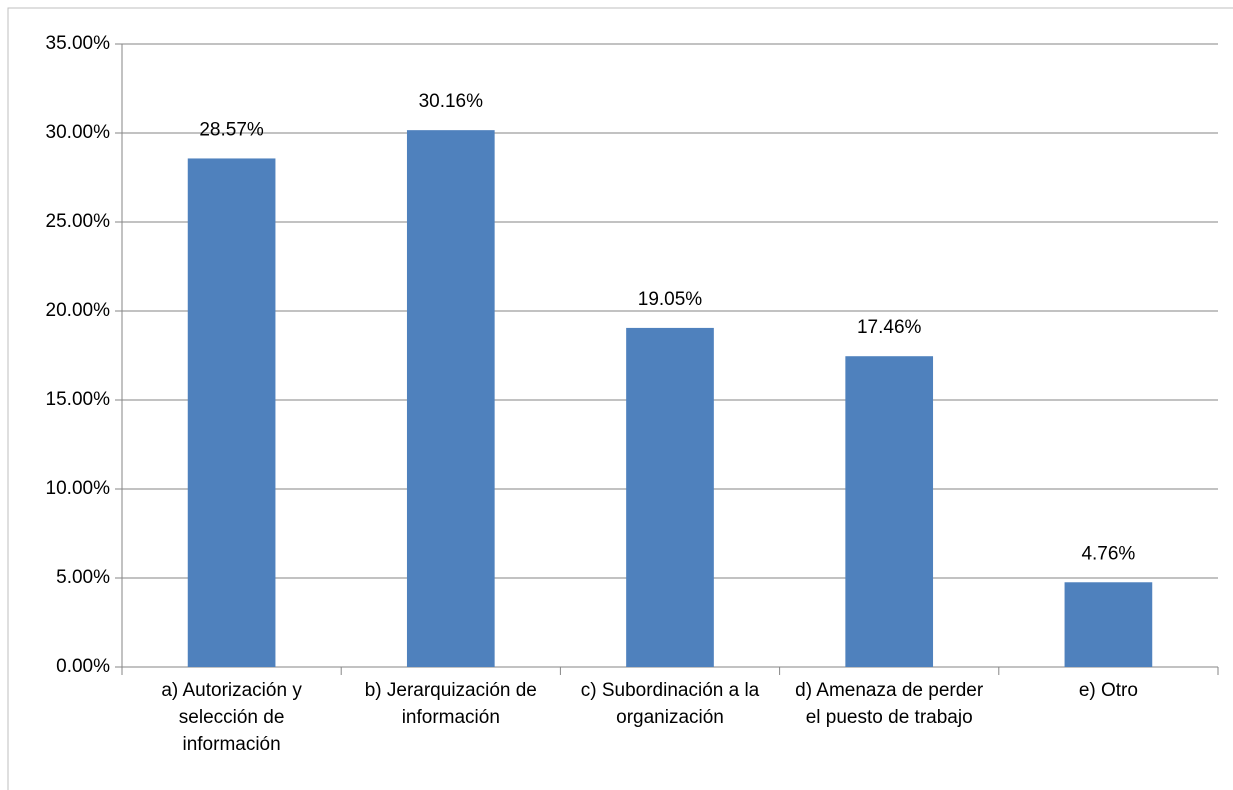 The height and width of the screenshot is (790, 1233). What do you see at coordinates (78, 132) in the screenshot?
I see `y-tick-label: 30.00%` at bounding box center [78, 132].